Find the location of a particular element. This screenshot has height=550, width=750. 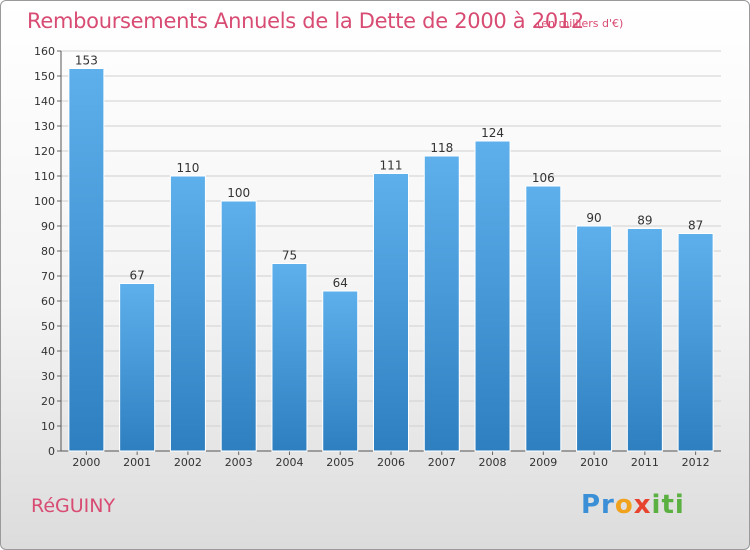

y-tick-label: 0 is located at coordinates (51, 451).